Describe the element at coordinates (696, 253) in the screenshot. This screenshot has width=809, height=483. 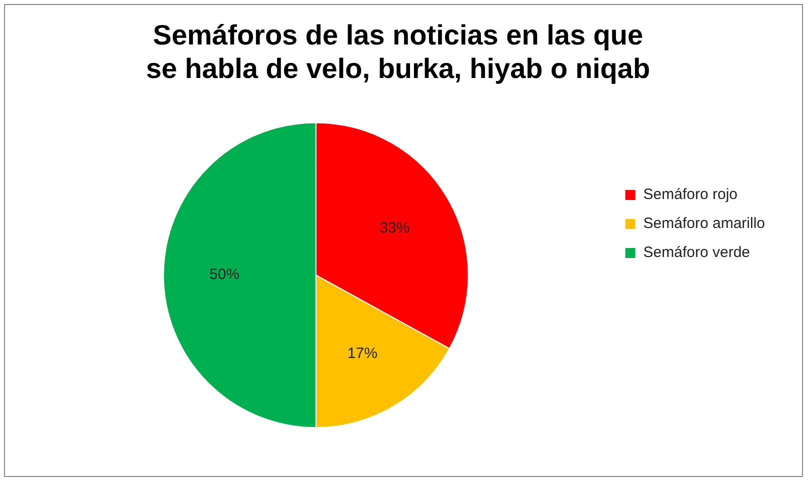
I see `legend-label: Semáforo verde` at that location.